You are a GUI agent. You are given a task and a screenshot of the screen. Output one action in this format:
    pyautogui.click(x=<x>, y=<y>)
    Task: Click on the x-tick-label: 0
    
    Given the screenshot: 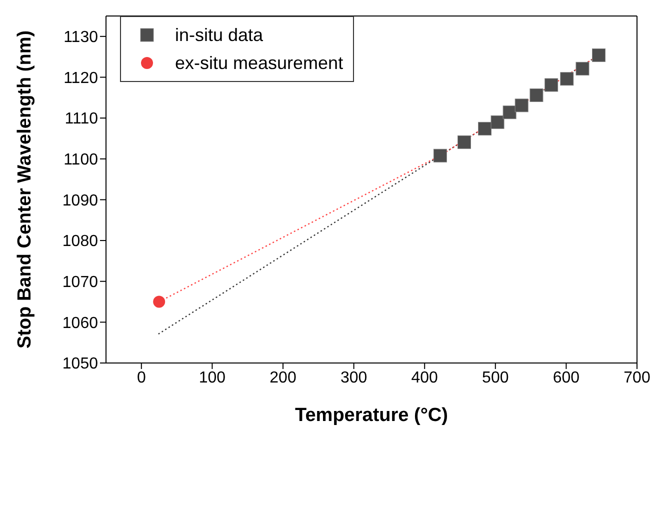 What is the action you would take?
    pyautogui.click(x=141, y=377)
    